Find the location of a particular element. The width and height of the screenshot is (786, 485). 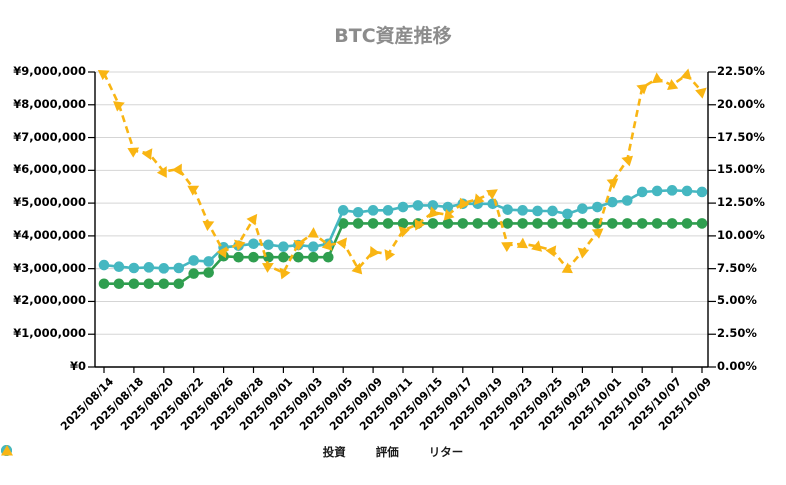

legend-item-value: 評価 is located at coordinates (200, 452).